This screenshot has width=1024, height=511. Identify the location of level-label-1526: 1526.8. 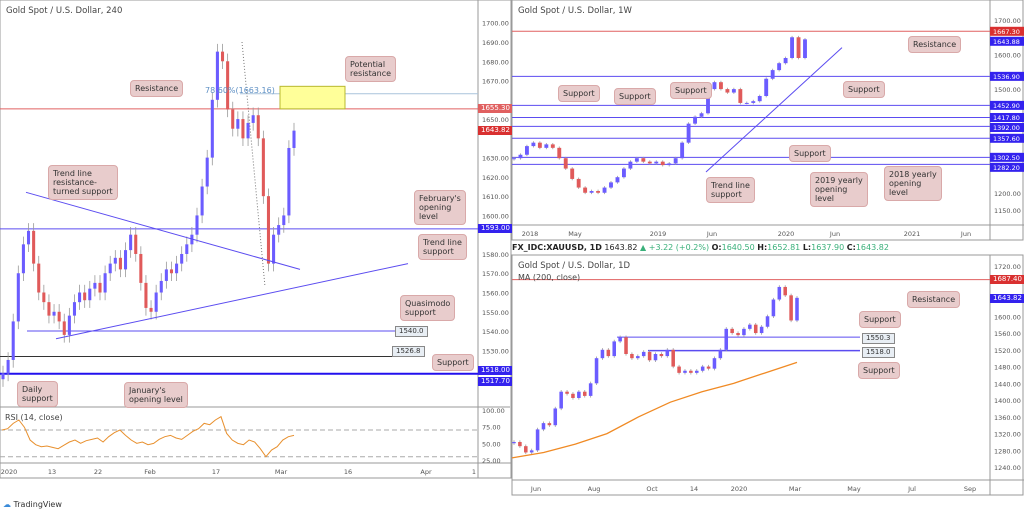
(408, 351).